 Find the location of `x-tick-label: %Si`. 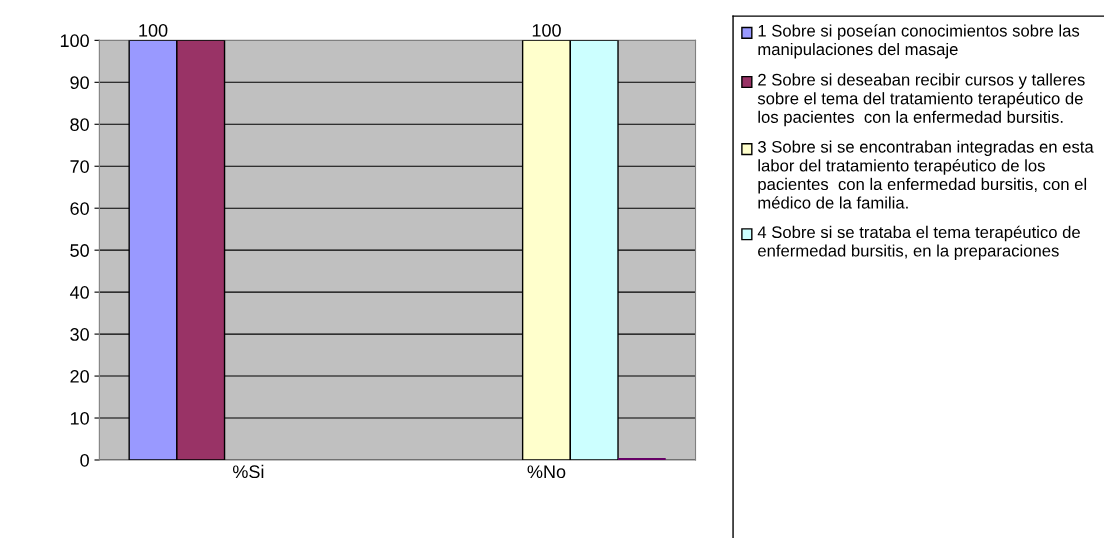

x-tick-label: %Si is located at coordinates (248, 471).